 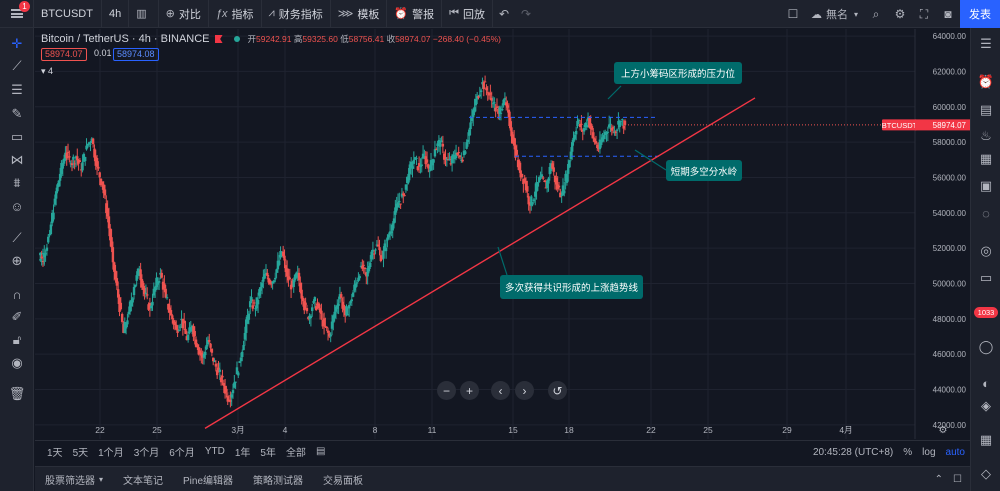 What do you see at coordinates (985, 440) in the screenshot?
I see `more-panels-button: ▦` at bounding box center [985, 440].